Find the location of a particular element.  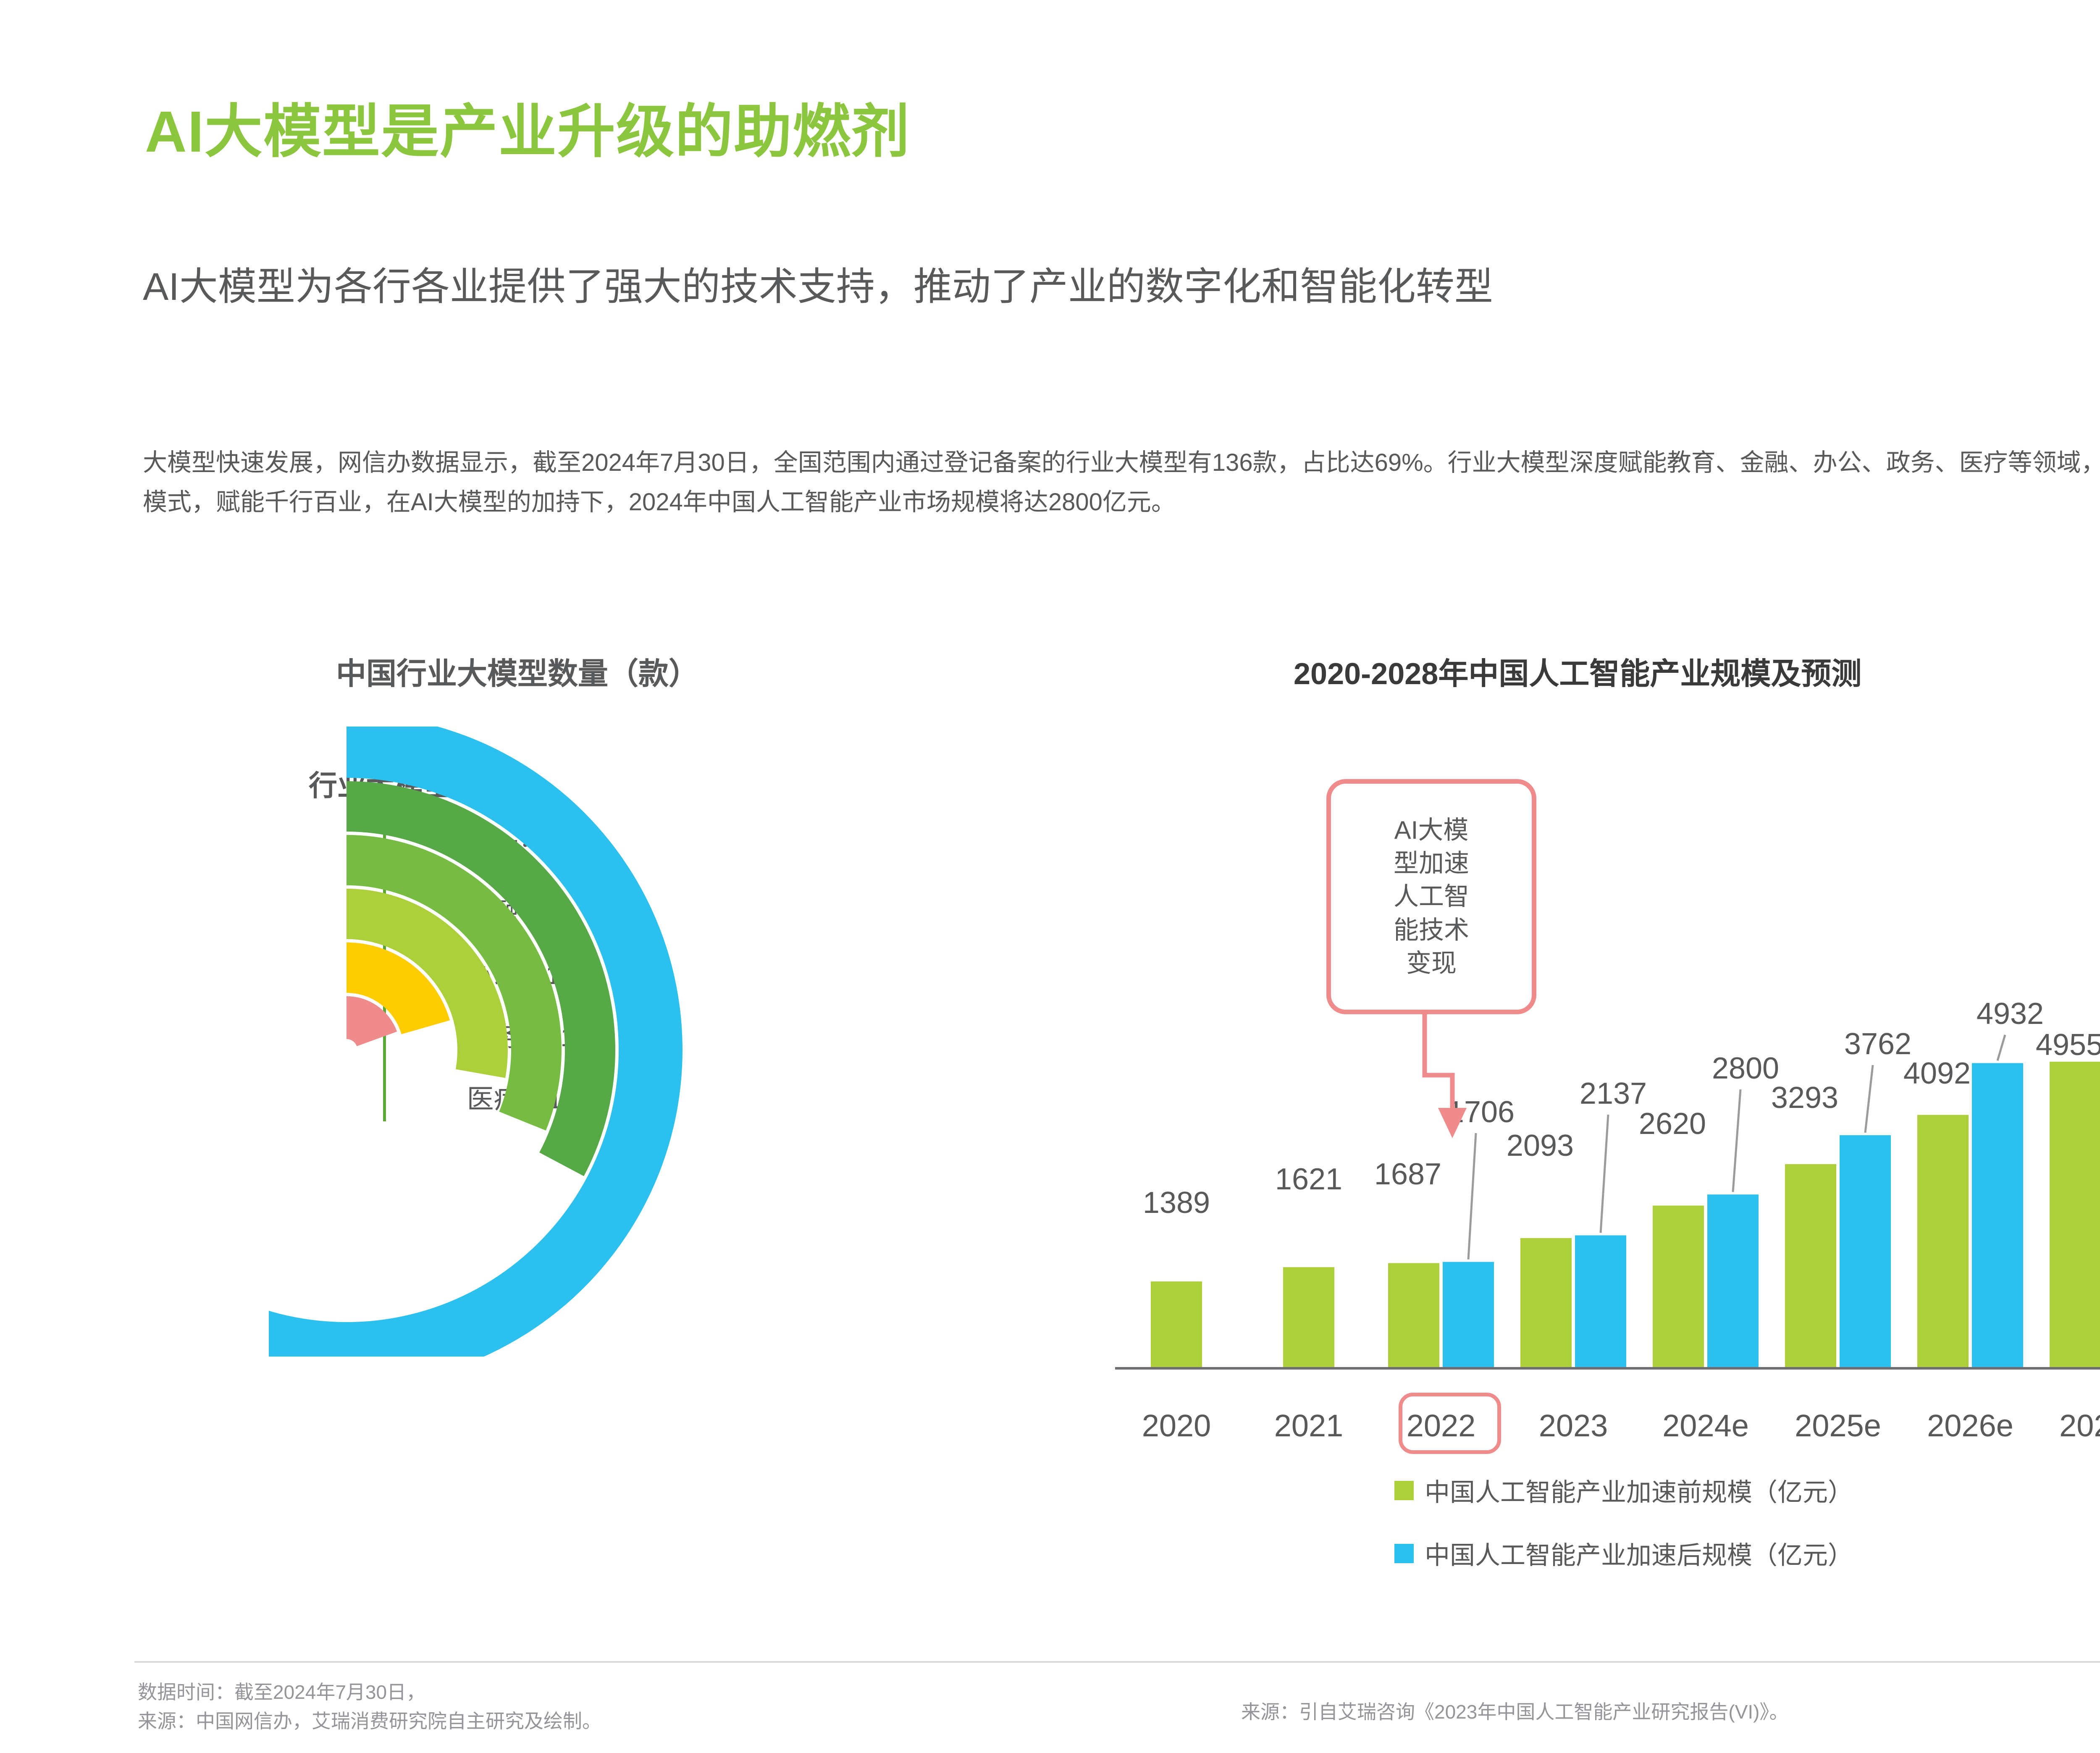

bar-value-green-2024e: 2620 is located at coordinates (1672, 1124).